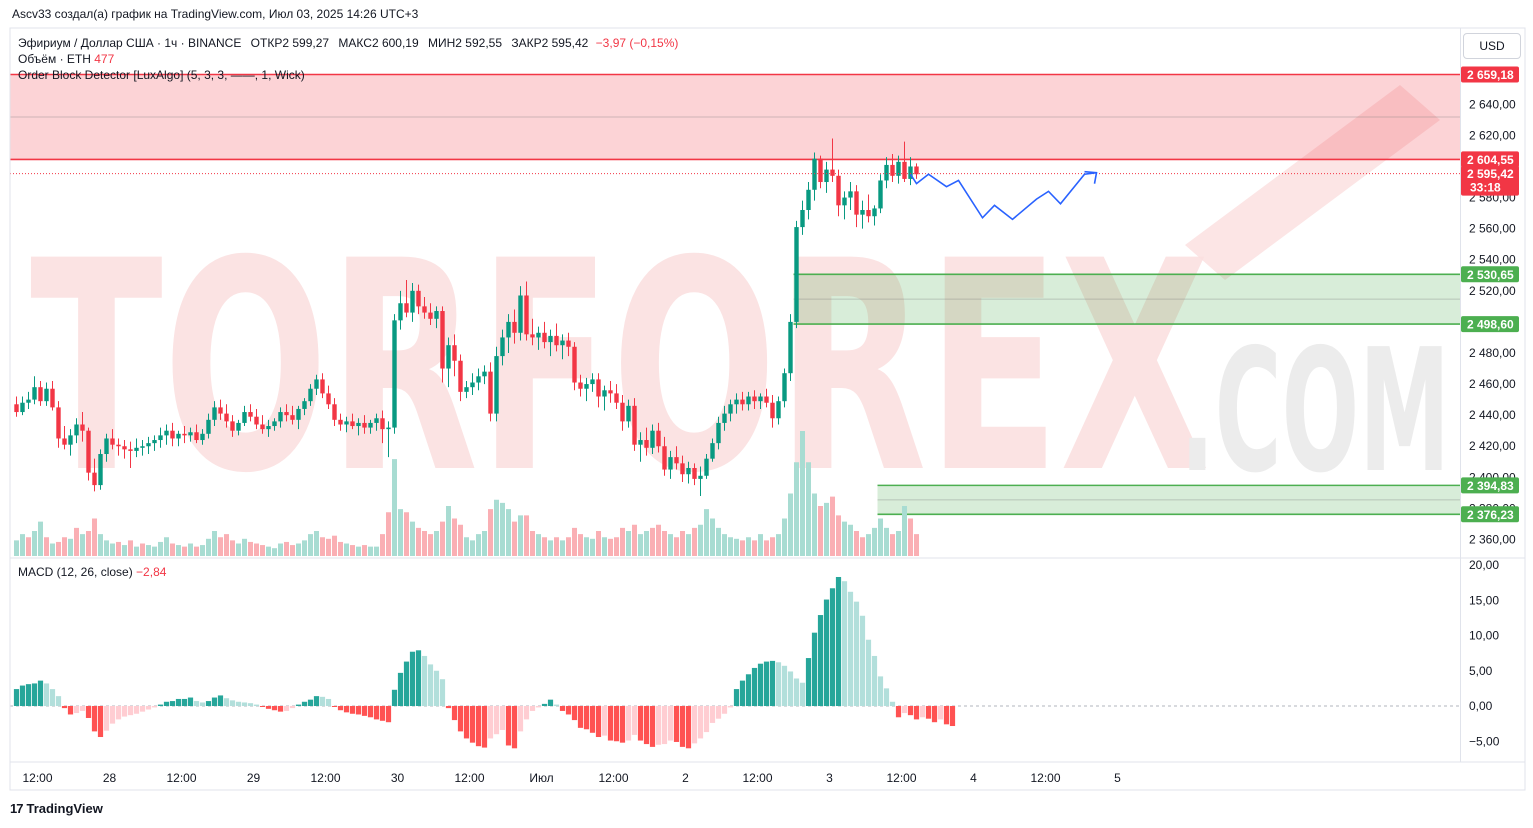  Describe the element at coordinates (1492, 353) in the screenshot. I see `price-tick-label: 2 480,00` at that location.